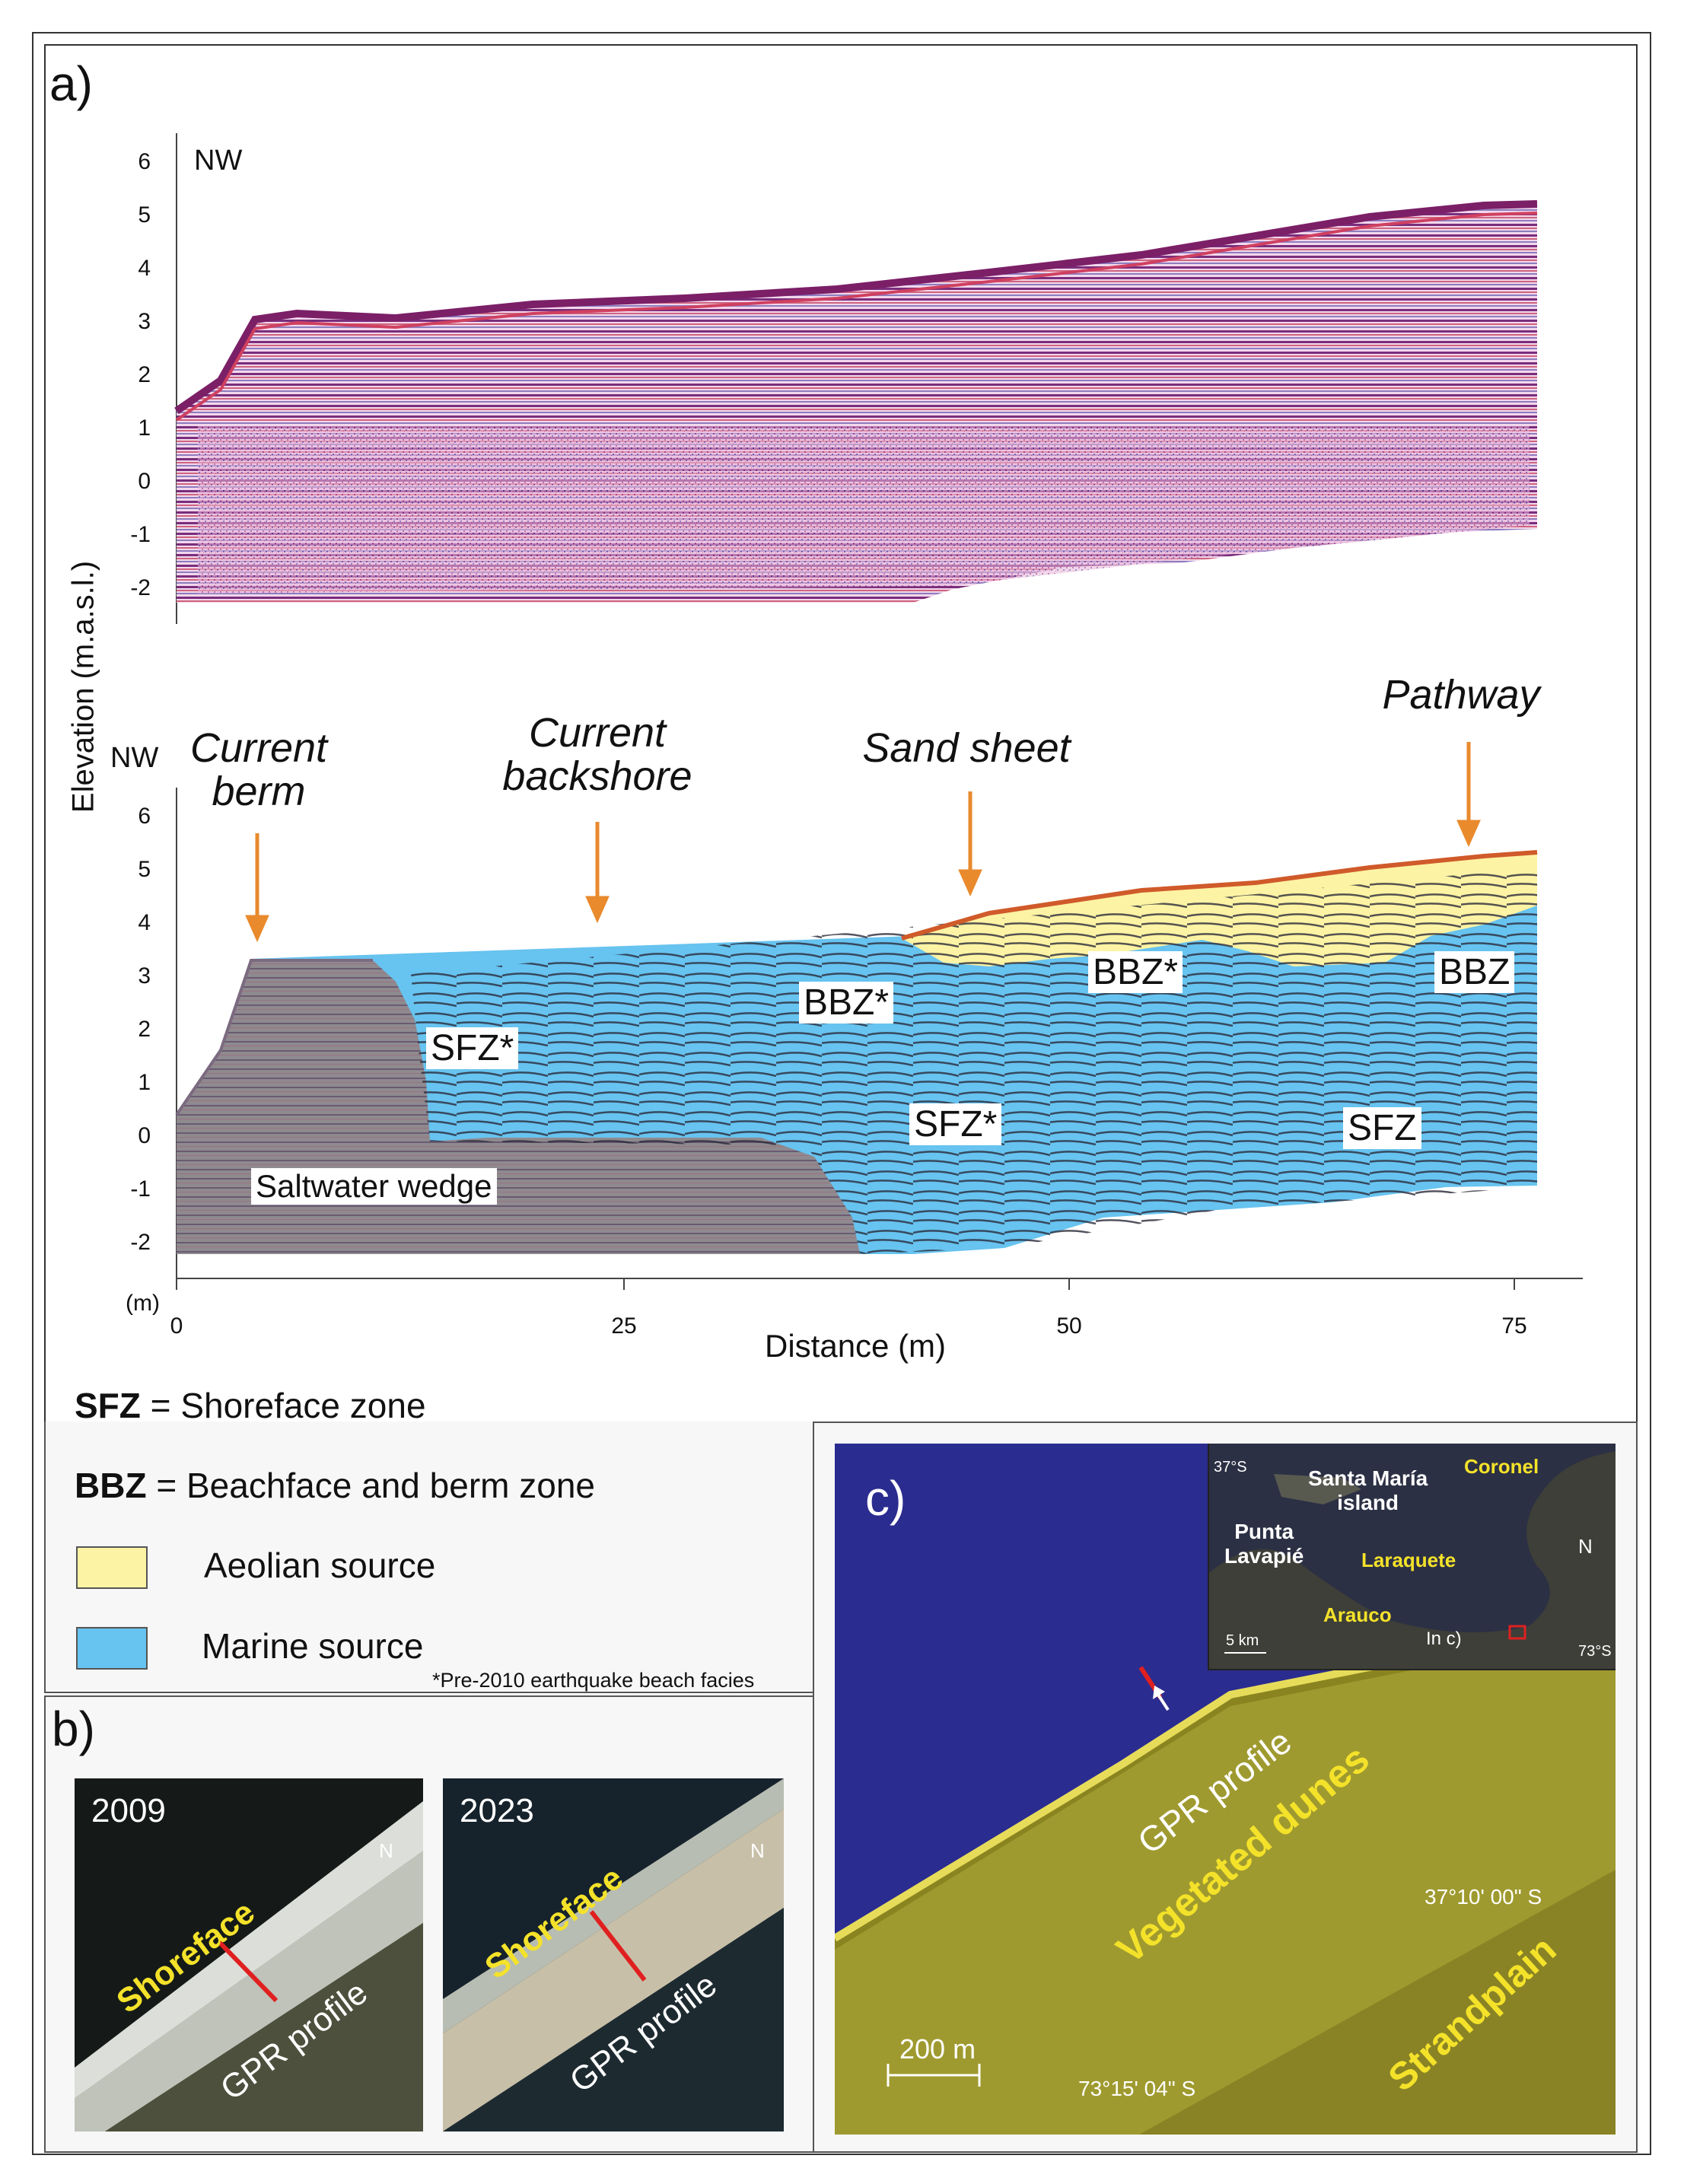 Image resolution: width=1684 pixels, height=2184 pixels. Describe the element at coordinates (1242, 1640) in the screenshot. I see `inset-scale: 5 km` at that location.